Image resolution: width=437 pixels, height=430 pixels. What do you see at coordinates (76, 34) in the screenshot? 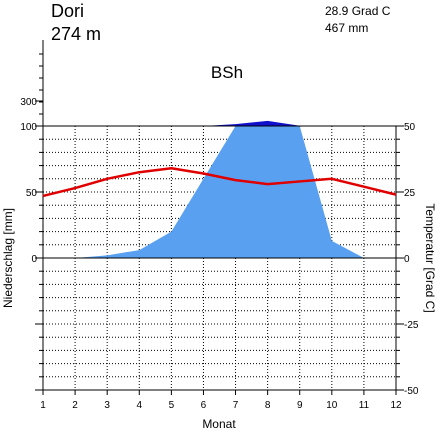
I see `station-altitude: 274 m` at bounding box center [76, 34].